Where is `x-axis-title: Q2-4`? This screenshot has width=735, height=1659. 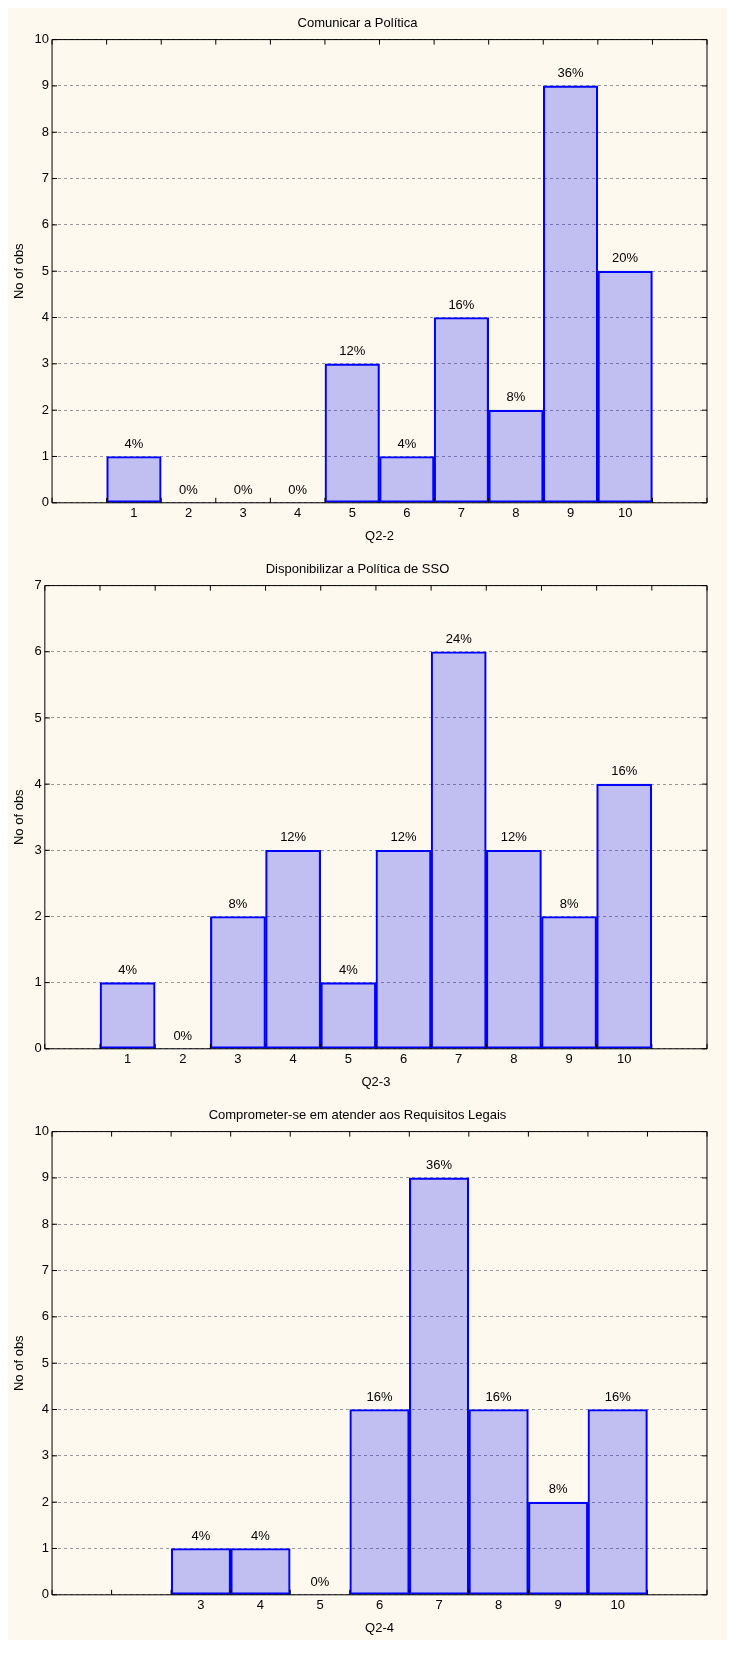 x-axis-title: Q2-4 is located at coordinates (379, 1627).